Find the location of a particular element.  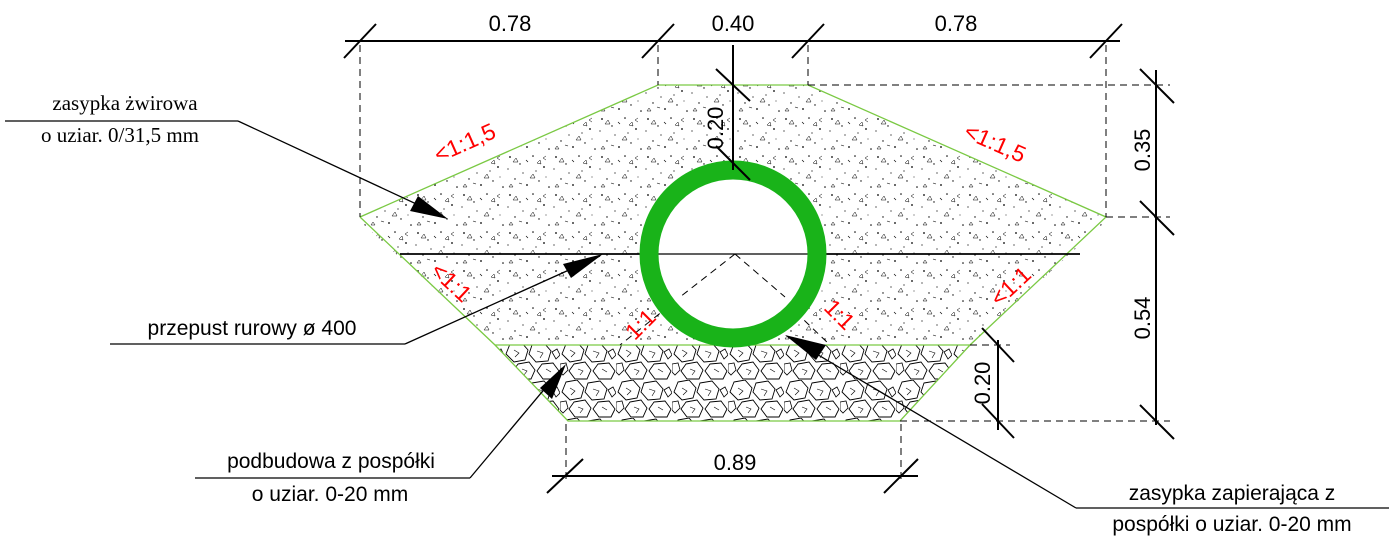

dim-top-middle: 0.40 is located at coordinates (733, 23).